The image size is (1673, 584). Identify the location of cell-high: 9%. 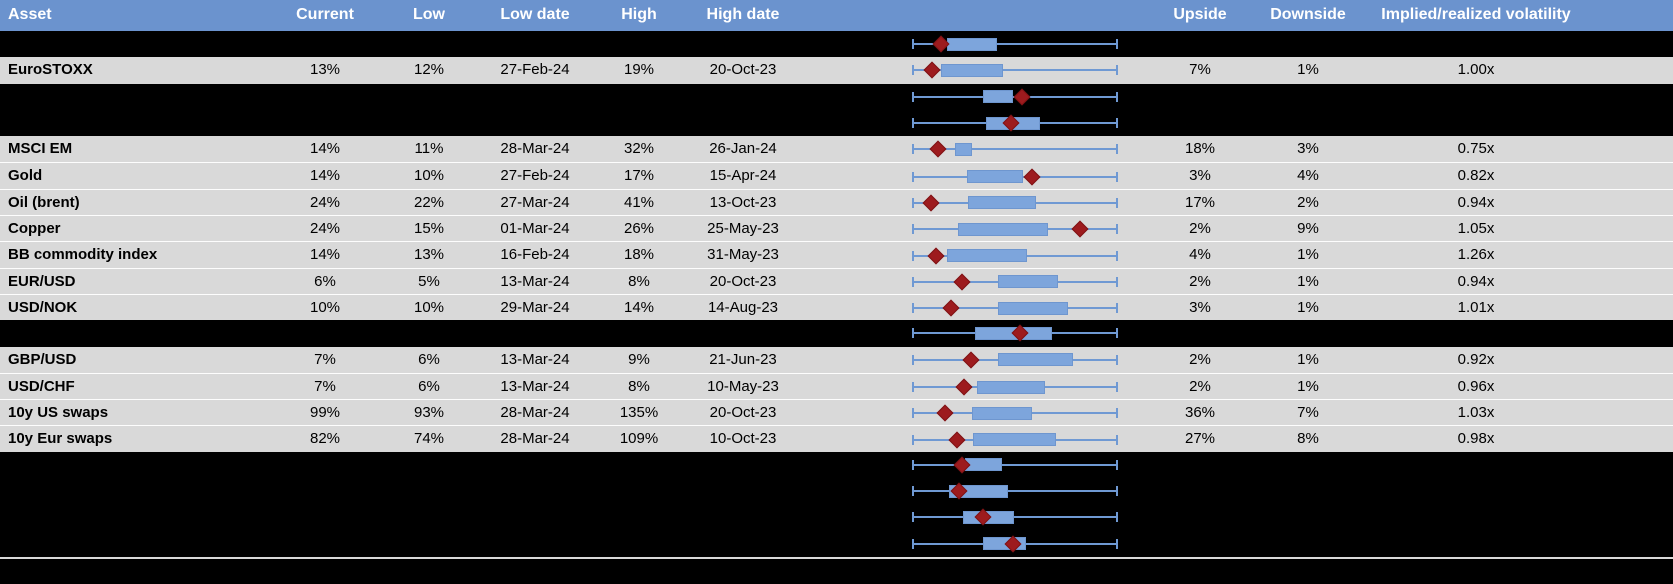
(639, 359).